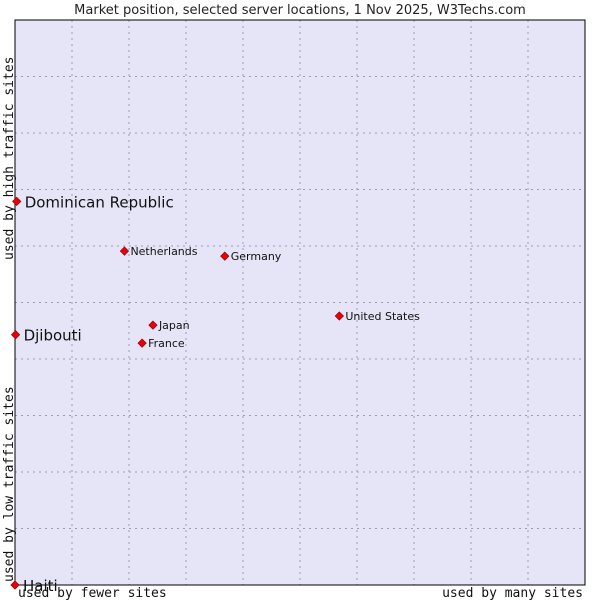 The image size is (600, 600). I want to click on label-france: France, so click(166, 343).